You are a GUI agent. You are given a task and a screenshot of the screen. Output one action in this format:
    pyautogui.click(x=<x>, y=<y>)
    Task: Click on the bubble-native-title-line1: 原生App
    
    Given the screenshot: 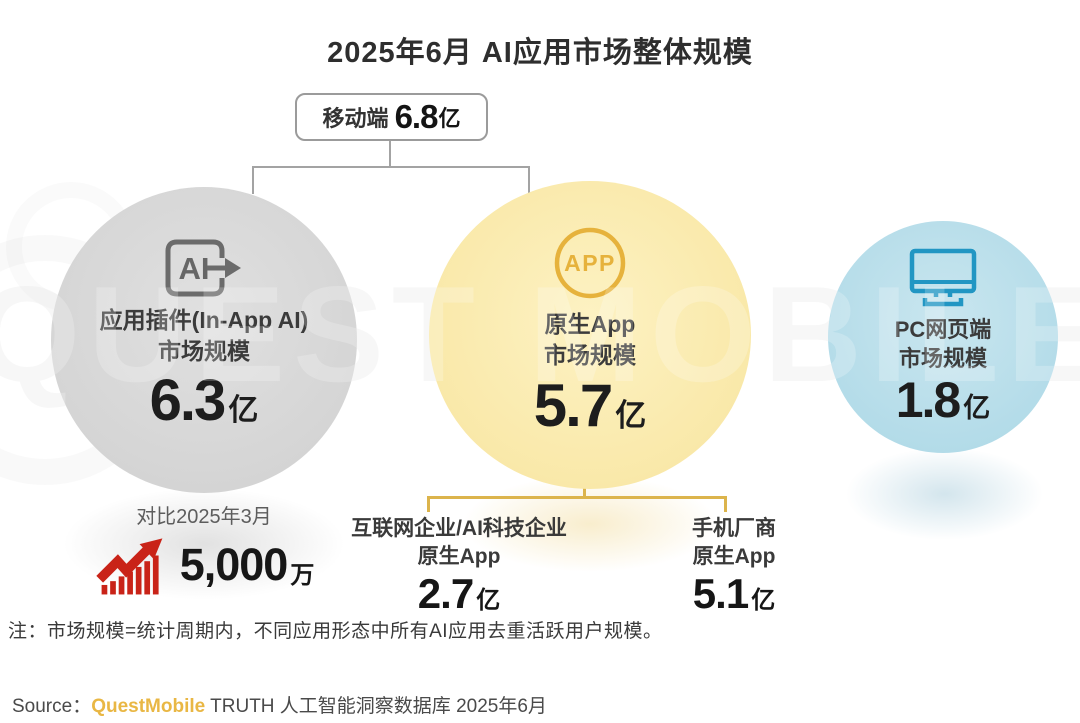 What is the action you would take?
    pyautogui.click(x=590, y=324)
    